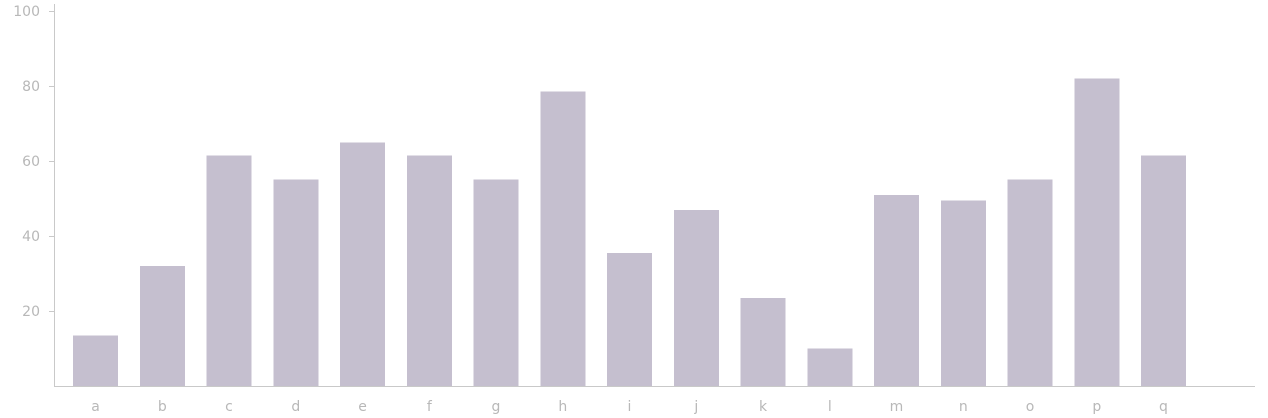  What do you see at coordinates (430, 407) in the screenshot?
I see `x-tick-label-f: f` at bounding box center [430, 407].